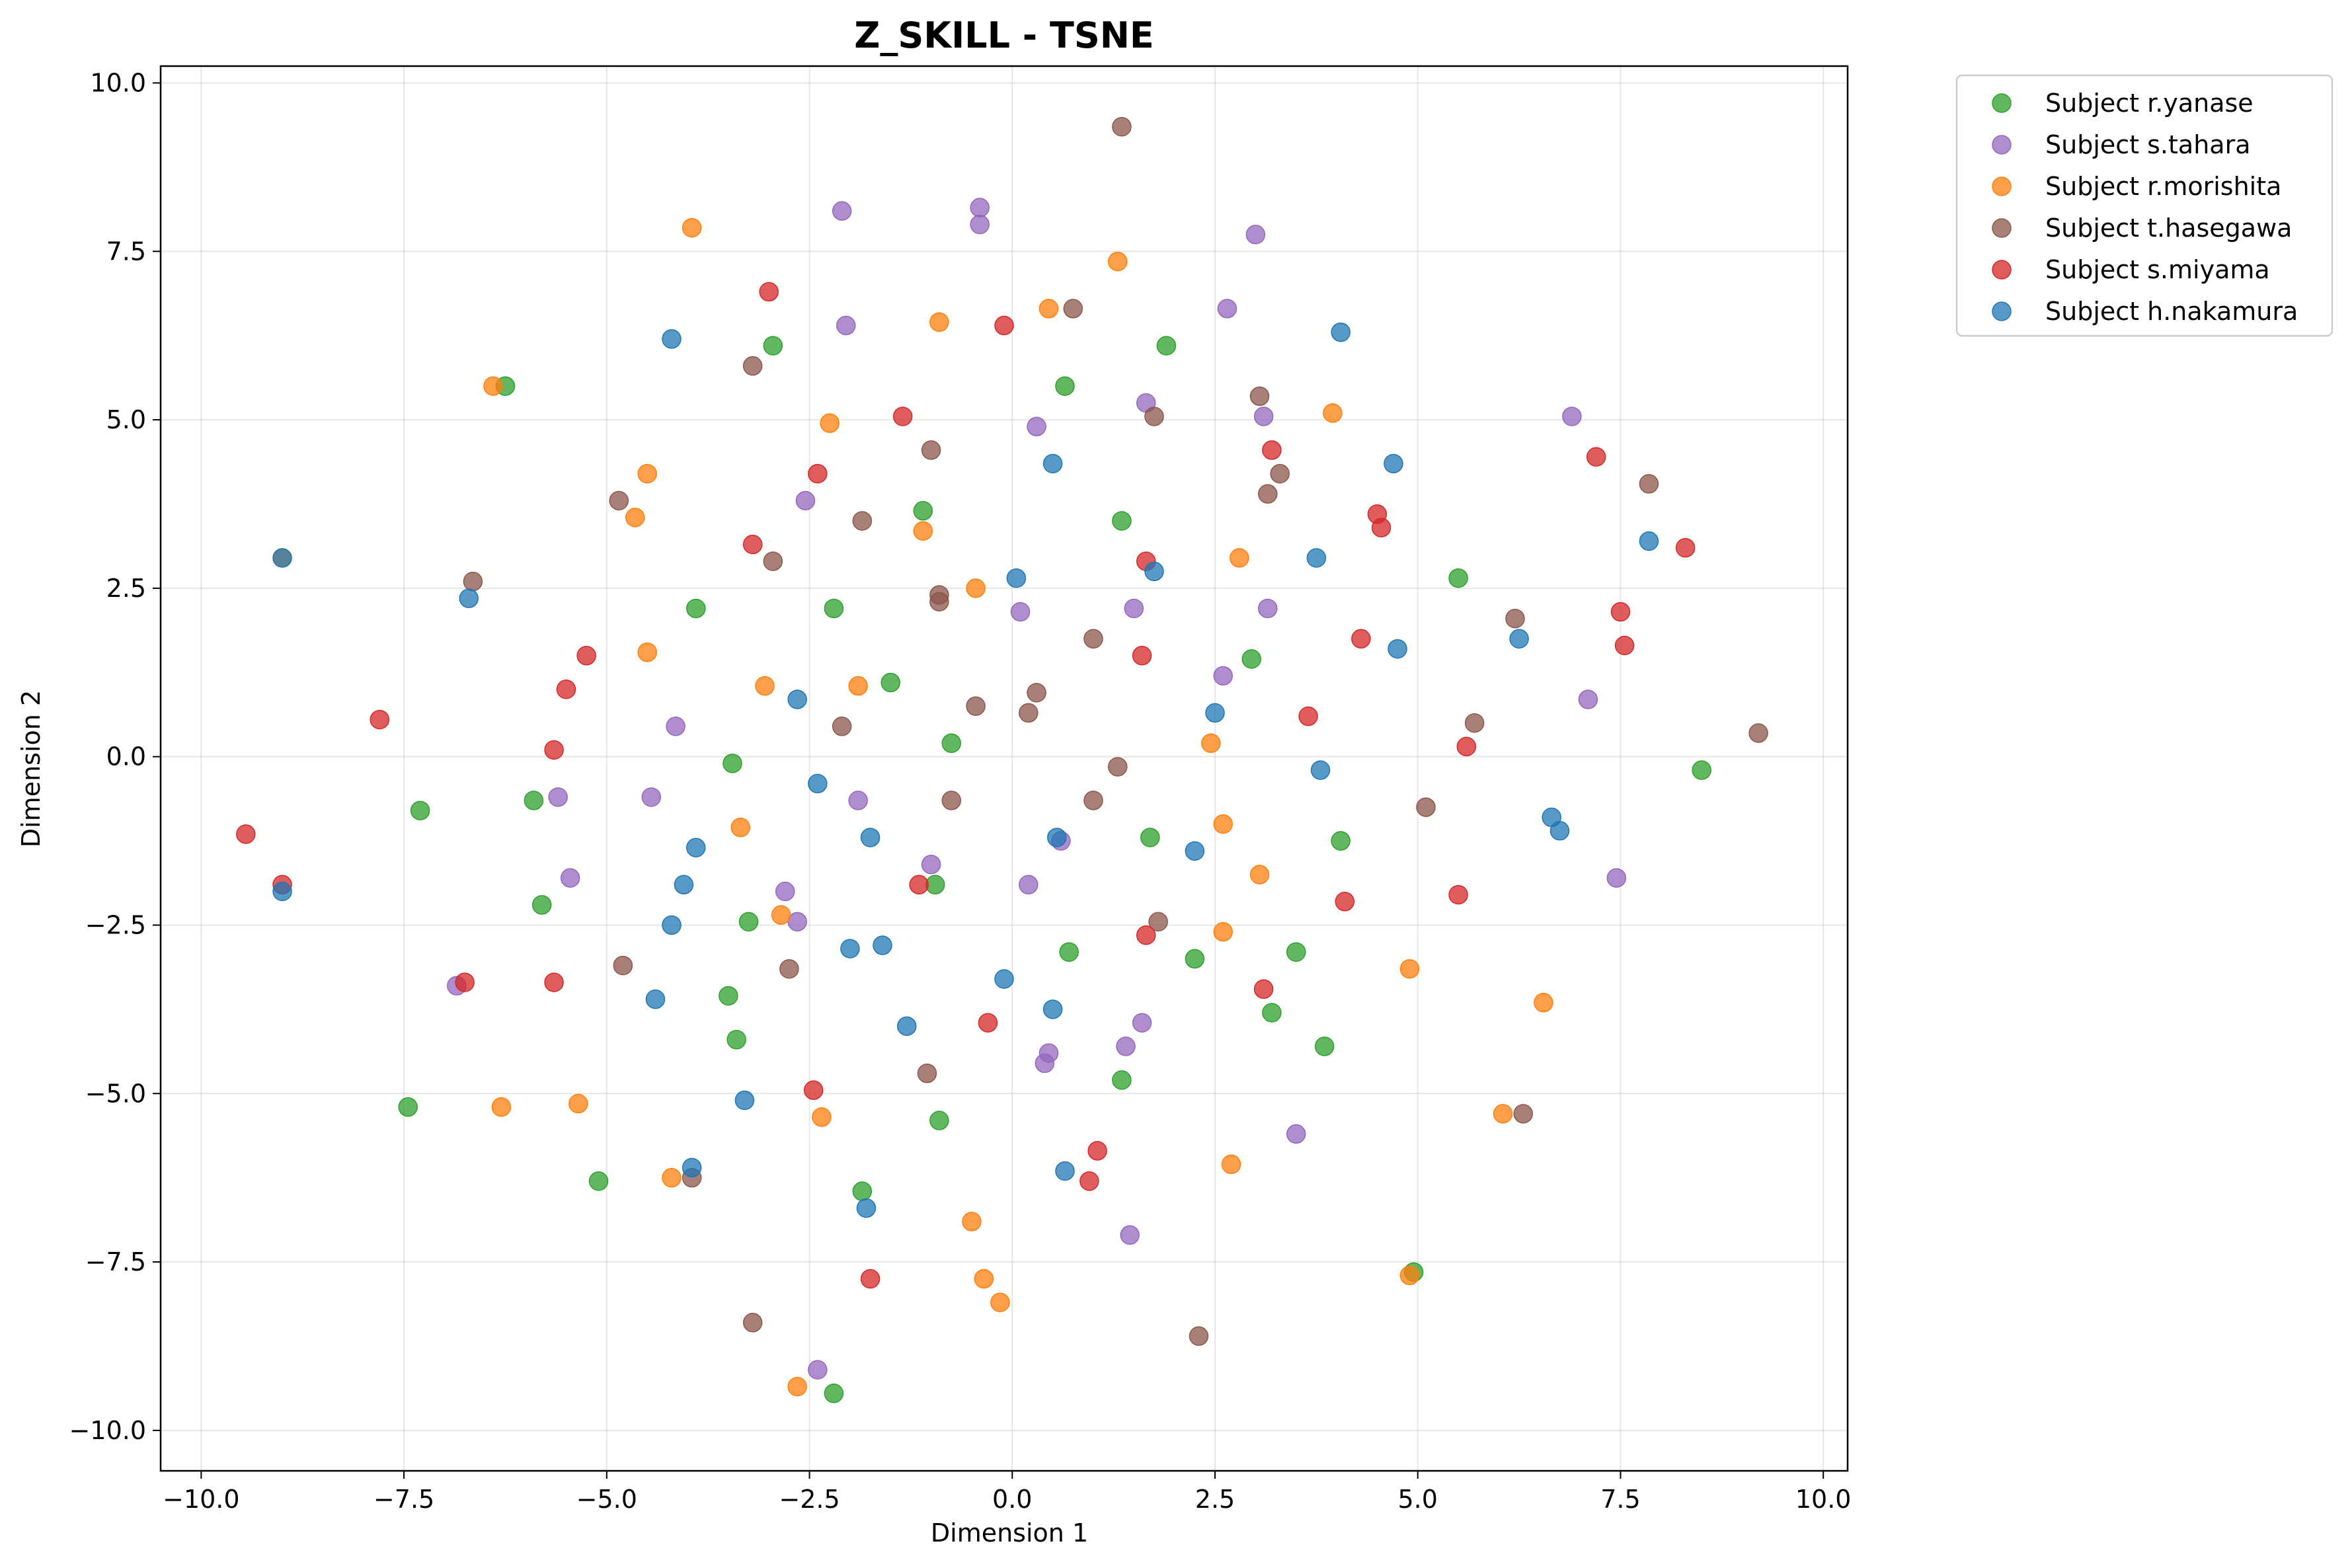  What do you see at coordinates (1007, 1492) in the screenshot?
I see `x-axis-ticks: −10.0 −7.5 −5.0 −2.5 0.0 2.5 5.0 7.5 10.0` at bounding box center [1007, 1492].